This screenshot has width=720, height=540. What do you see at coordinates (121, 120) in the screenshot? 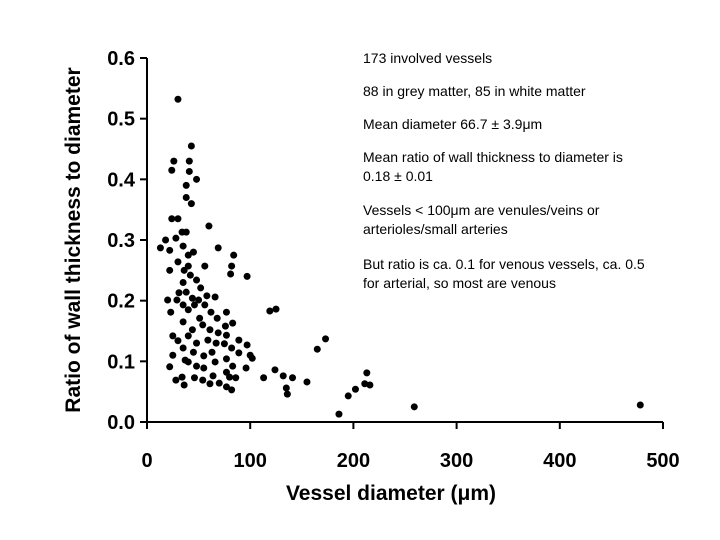
I see `y-tick-label: 0.5` at bounding box center [121, 120].